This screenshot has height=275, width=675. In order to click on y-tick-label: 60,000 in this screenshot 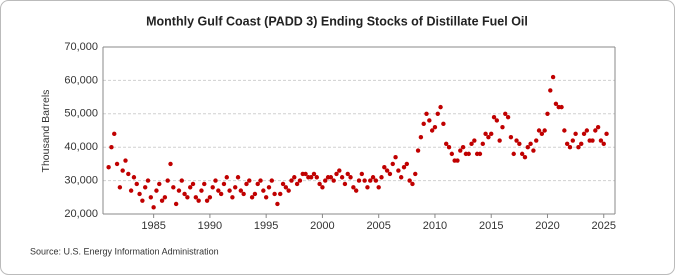, I will do `click(81, 80)`.